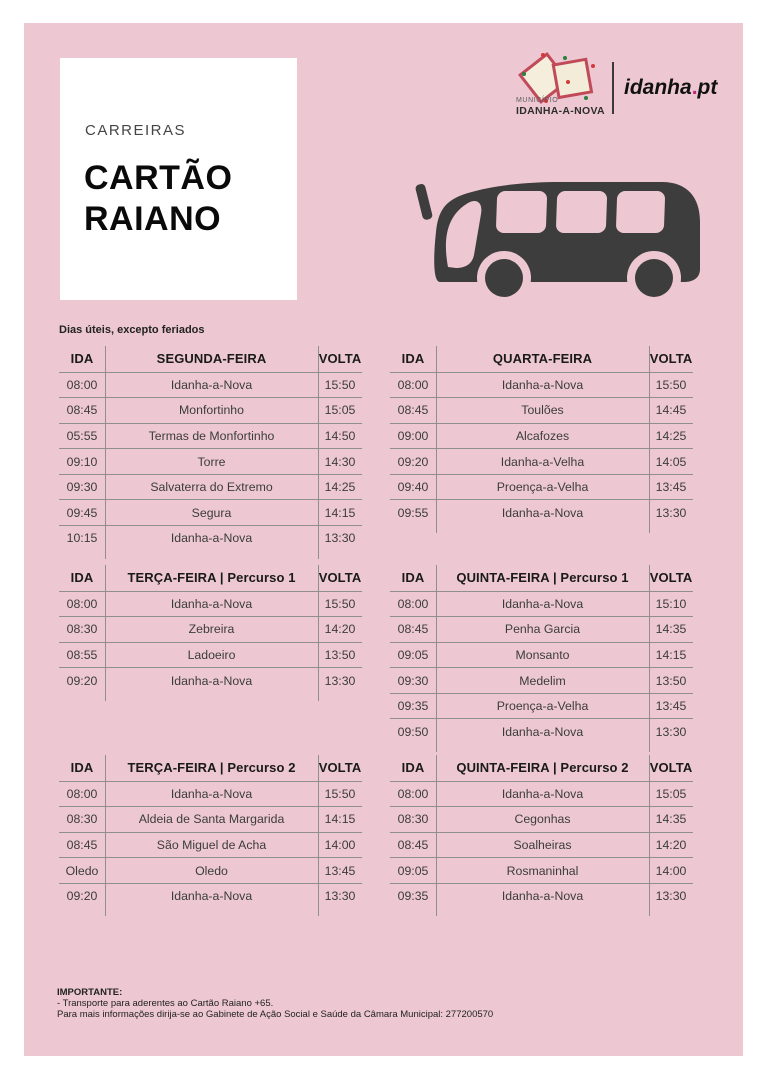  I want to click on table-row: 08:30 Zebreira 14:20, so click(210, 629).